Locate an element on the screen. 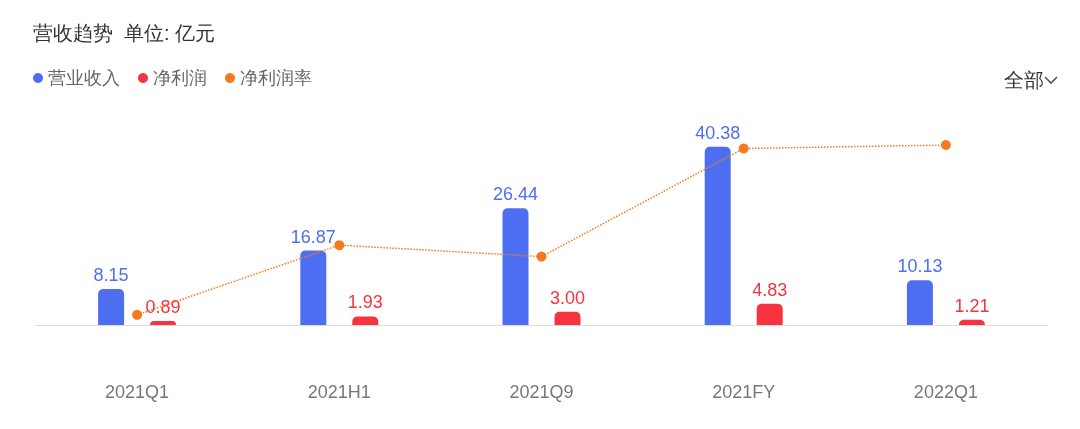 This screenshot has height=429, width=1080. x-tick-label: 2021FY is located at coordinates (744, 392).